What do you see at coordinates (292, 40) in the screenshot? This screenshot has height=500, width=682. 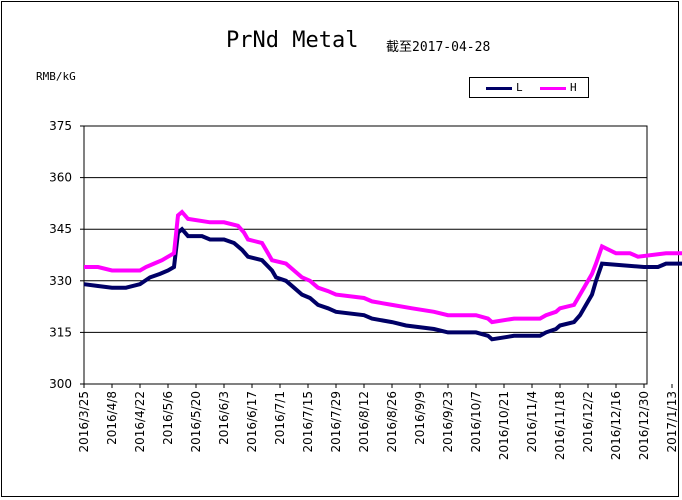 I see `chart-title: PrNd Metal` at bounding box center [292, 40].